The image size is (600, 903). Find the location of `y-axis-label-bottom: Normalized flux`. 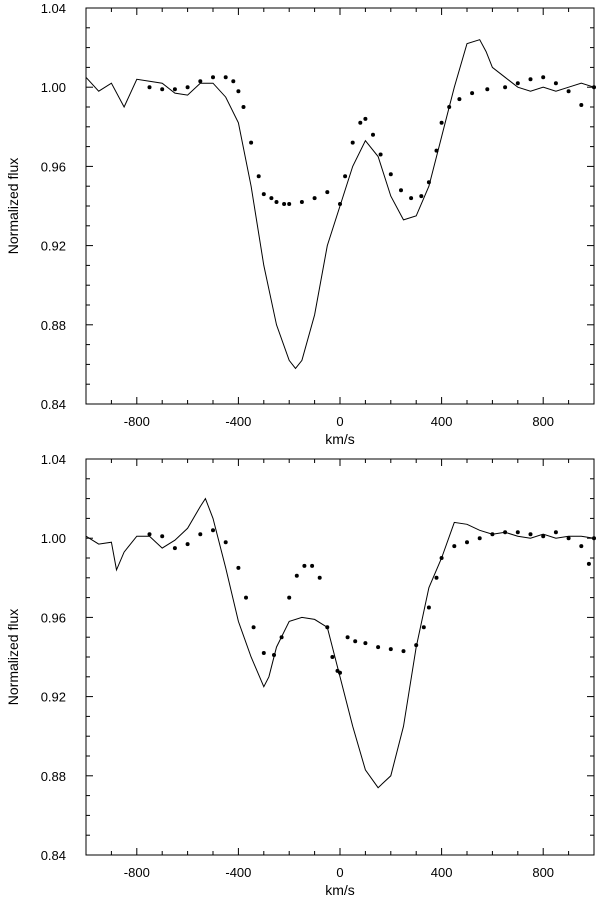

y-axis-label-bottom: Normalized flux is located at coordinates (13, 657).